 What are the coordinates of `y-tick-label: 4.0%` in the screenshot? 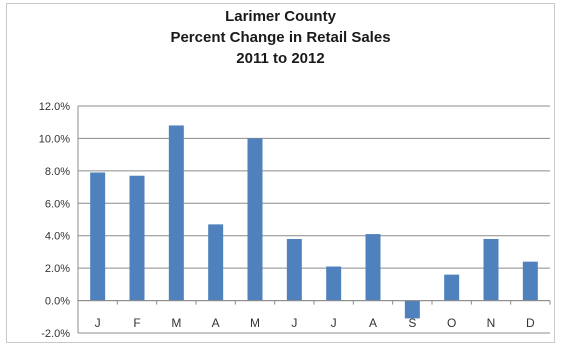 It's located at (57, 237).